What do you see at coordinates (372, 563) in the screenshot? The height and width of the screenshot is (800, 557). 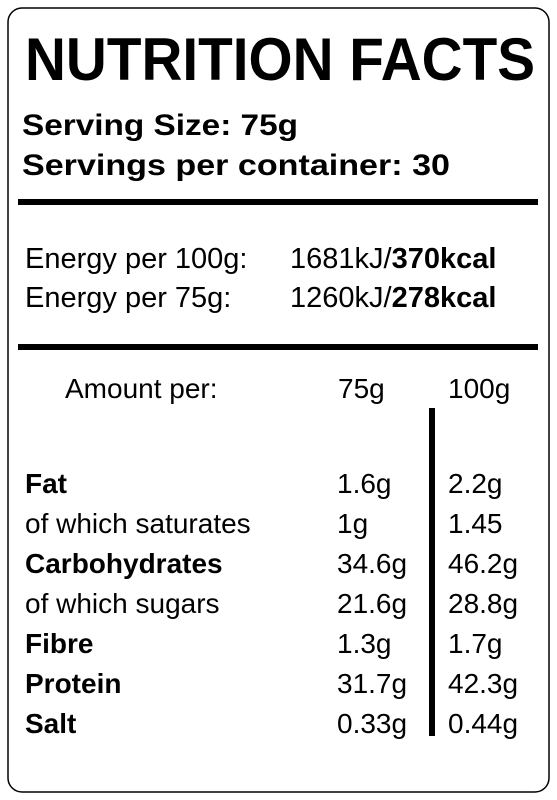 I see `nutrient-amount: 34.6g` at bounding box center [372, 563].